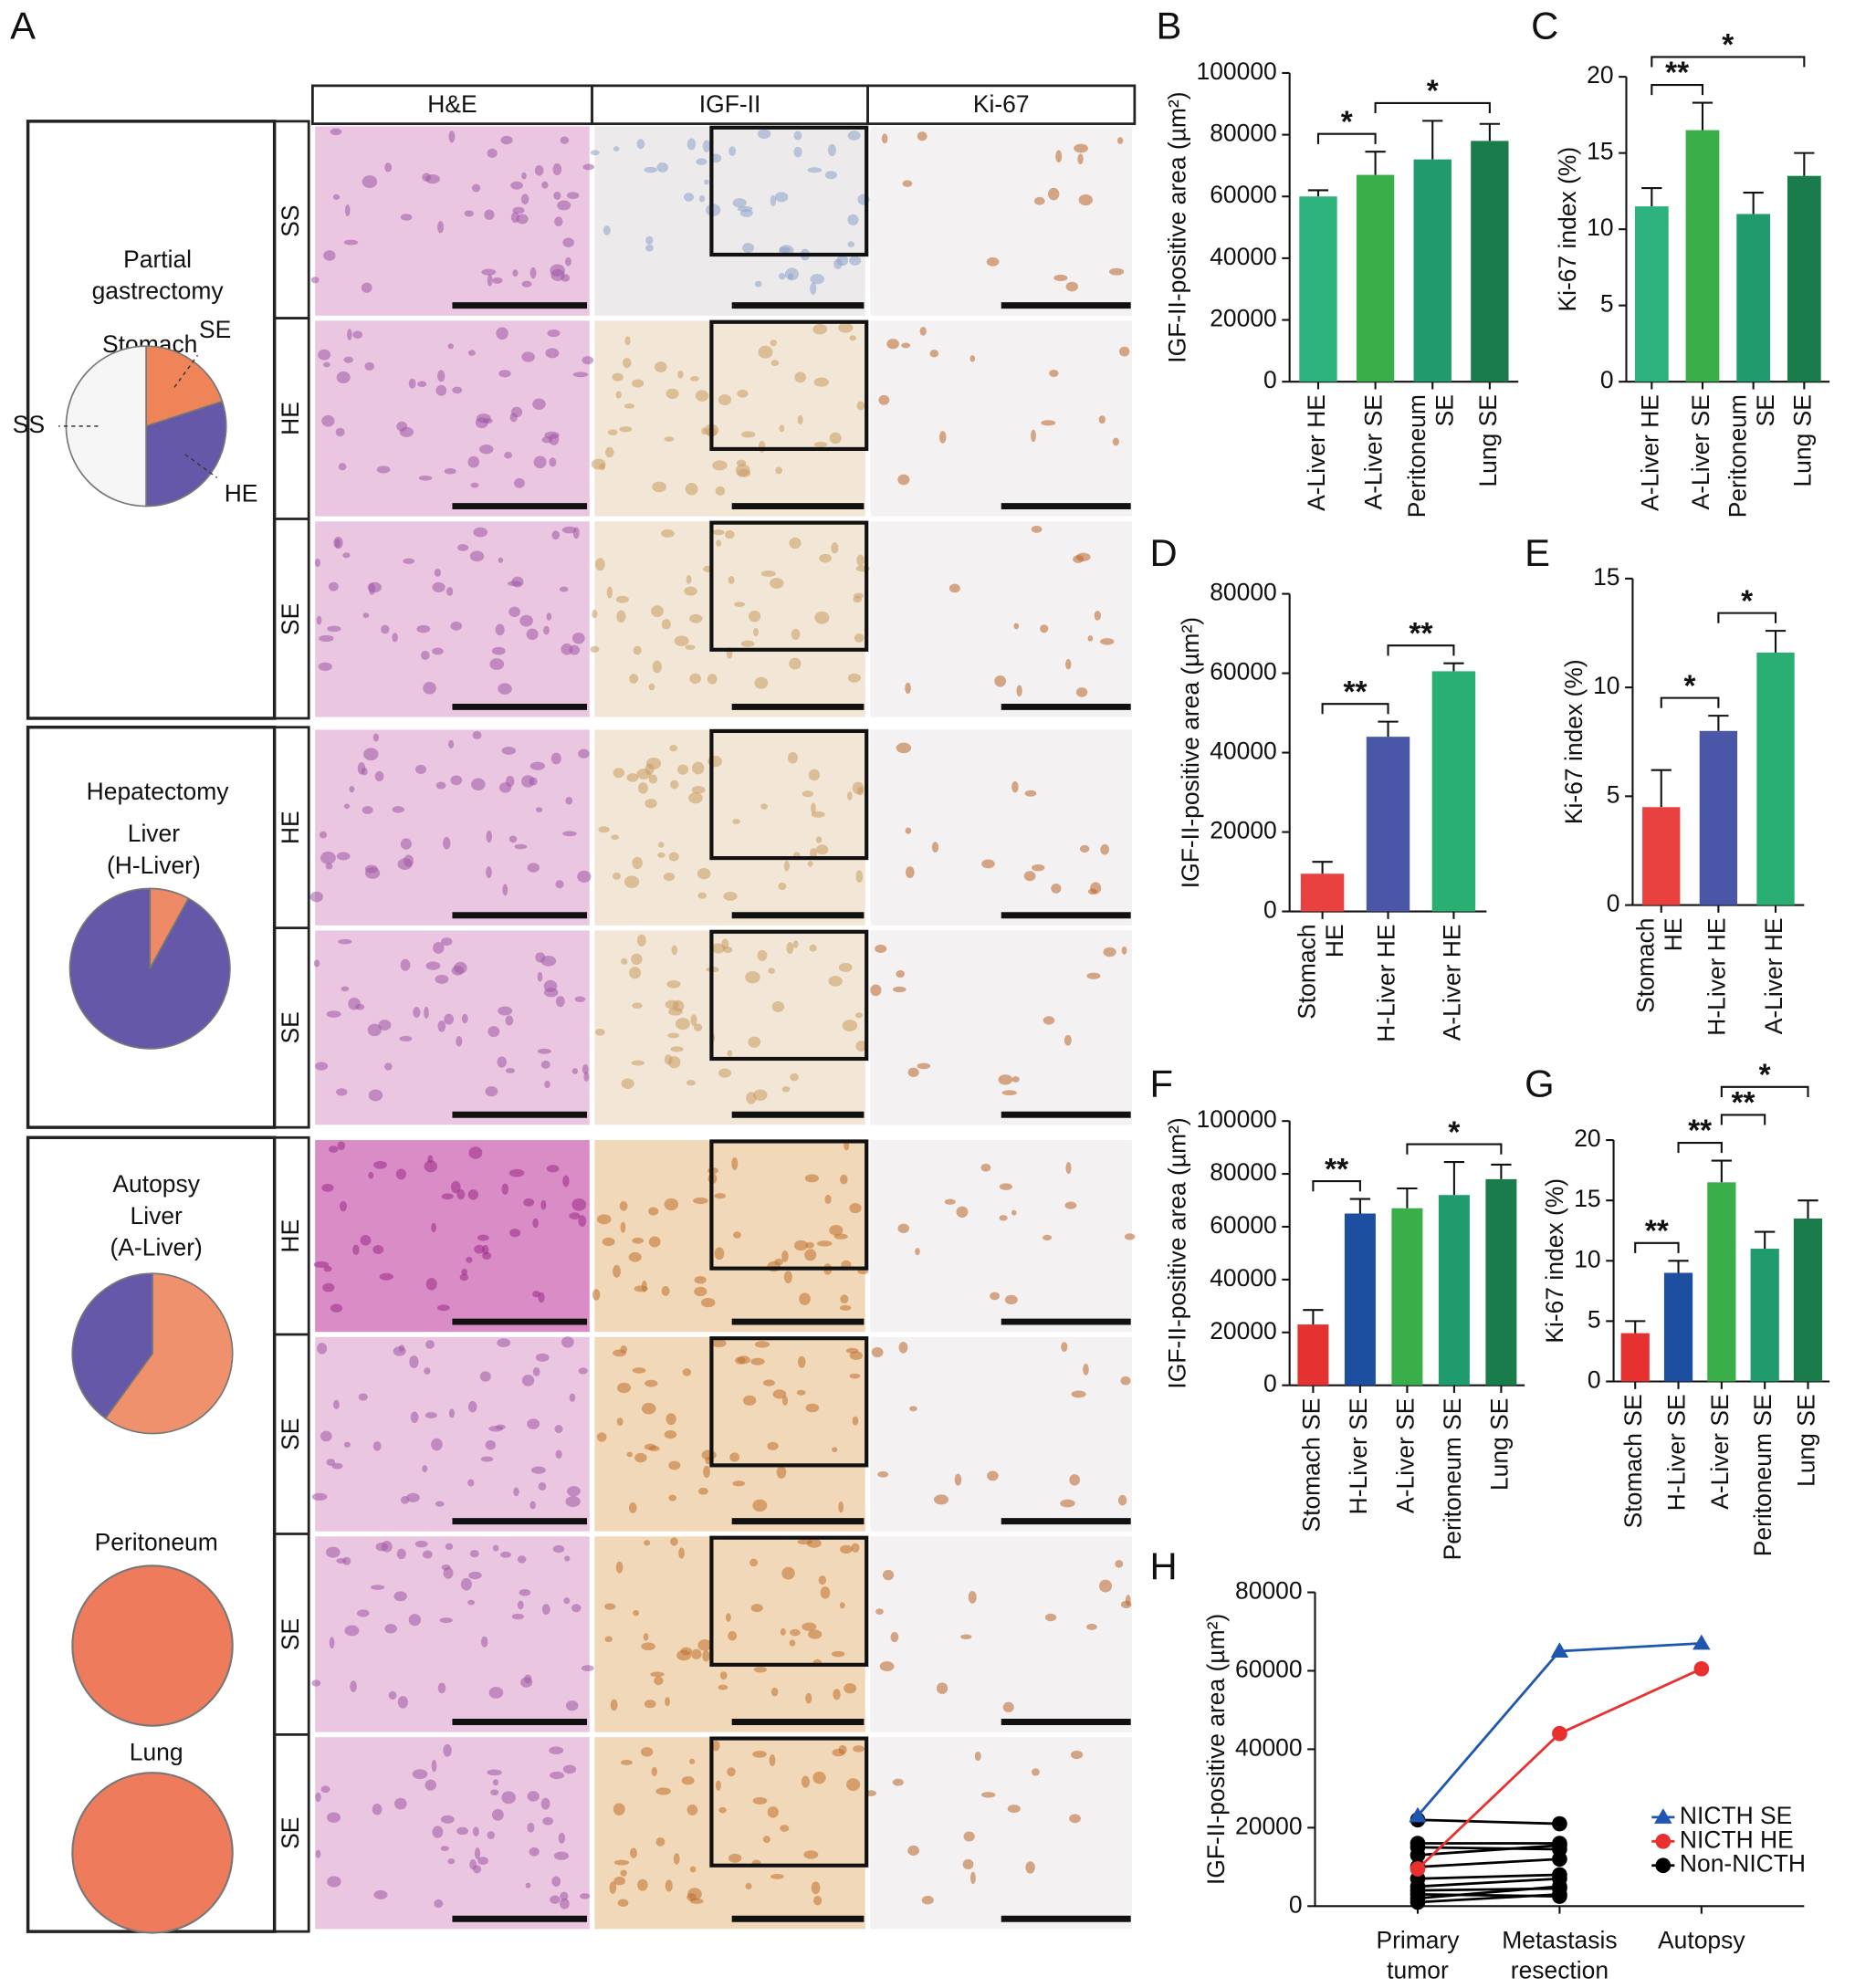 The image size is (1855, 1988). What do you see at coordinates (1663, 1865) in the screenshot?
I see `marker` at bounding box center [1663, 1865].